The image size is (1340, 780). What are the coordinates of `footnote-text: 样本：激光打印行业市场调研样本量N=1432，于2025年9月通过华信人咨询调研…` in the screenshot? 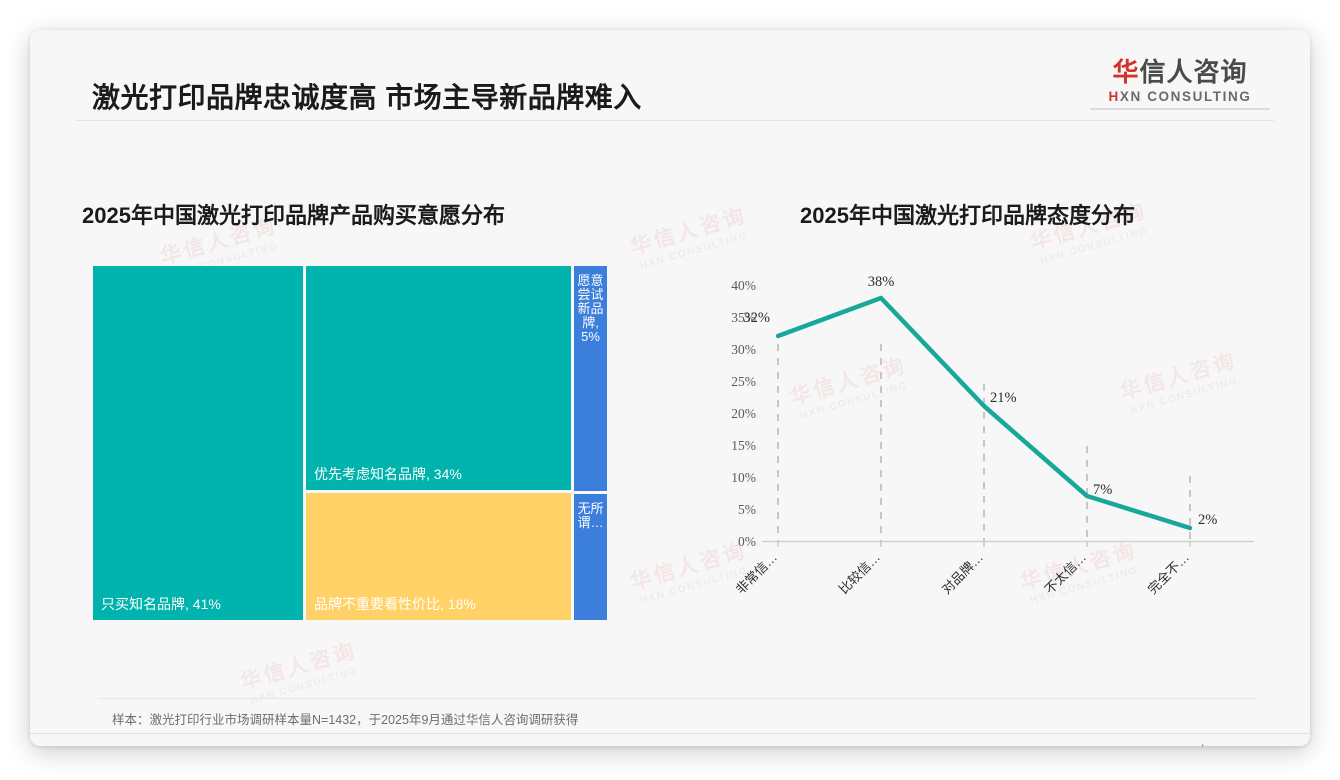 It's located at (345, 720).